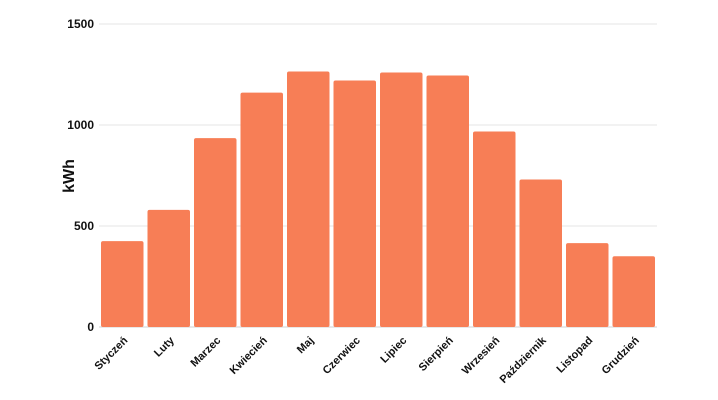  Describe the element at coordinates (249, 355) in the screenshot. I see `x-tick-label: Kwiecień` at that location.